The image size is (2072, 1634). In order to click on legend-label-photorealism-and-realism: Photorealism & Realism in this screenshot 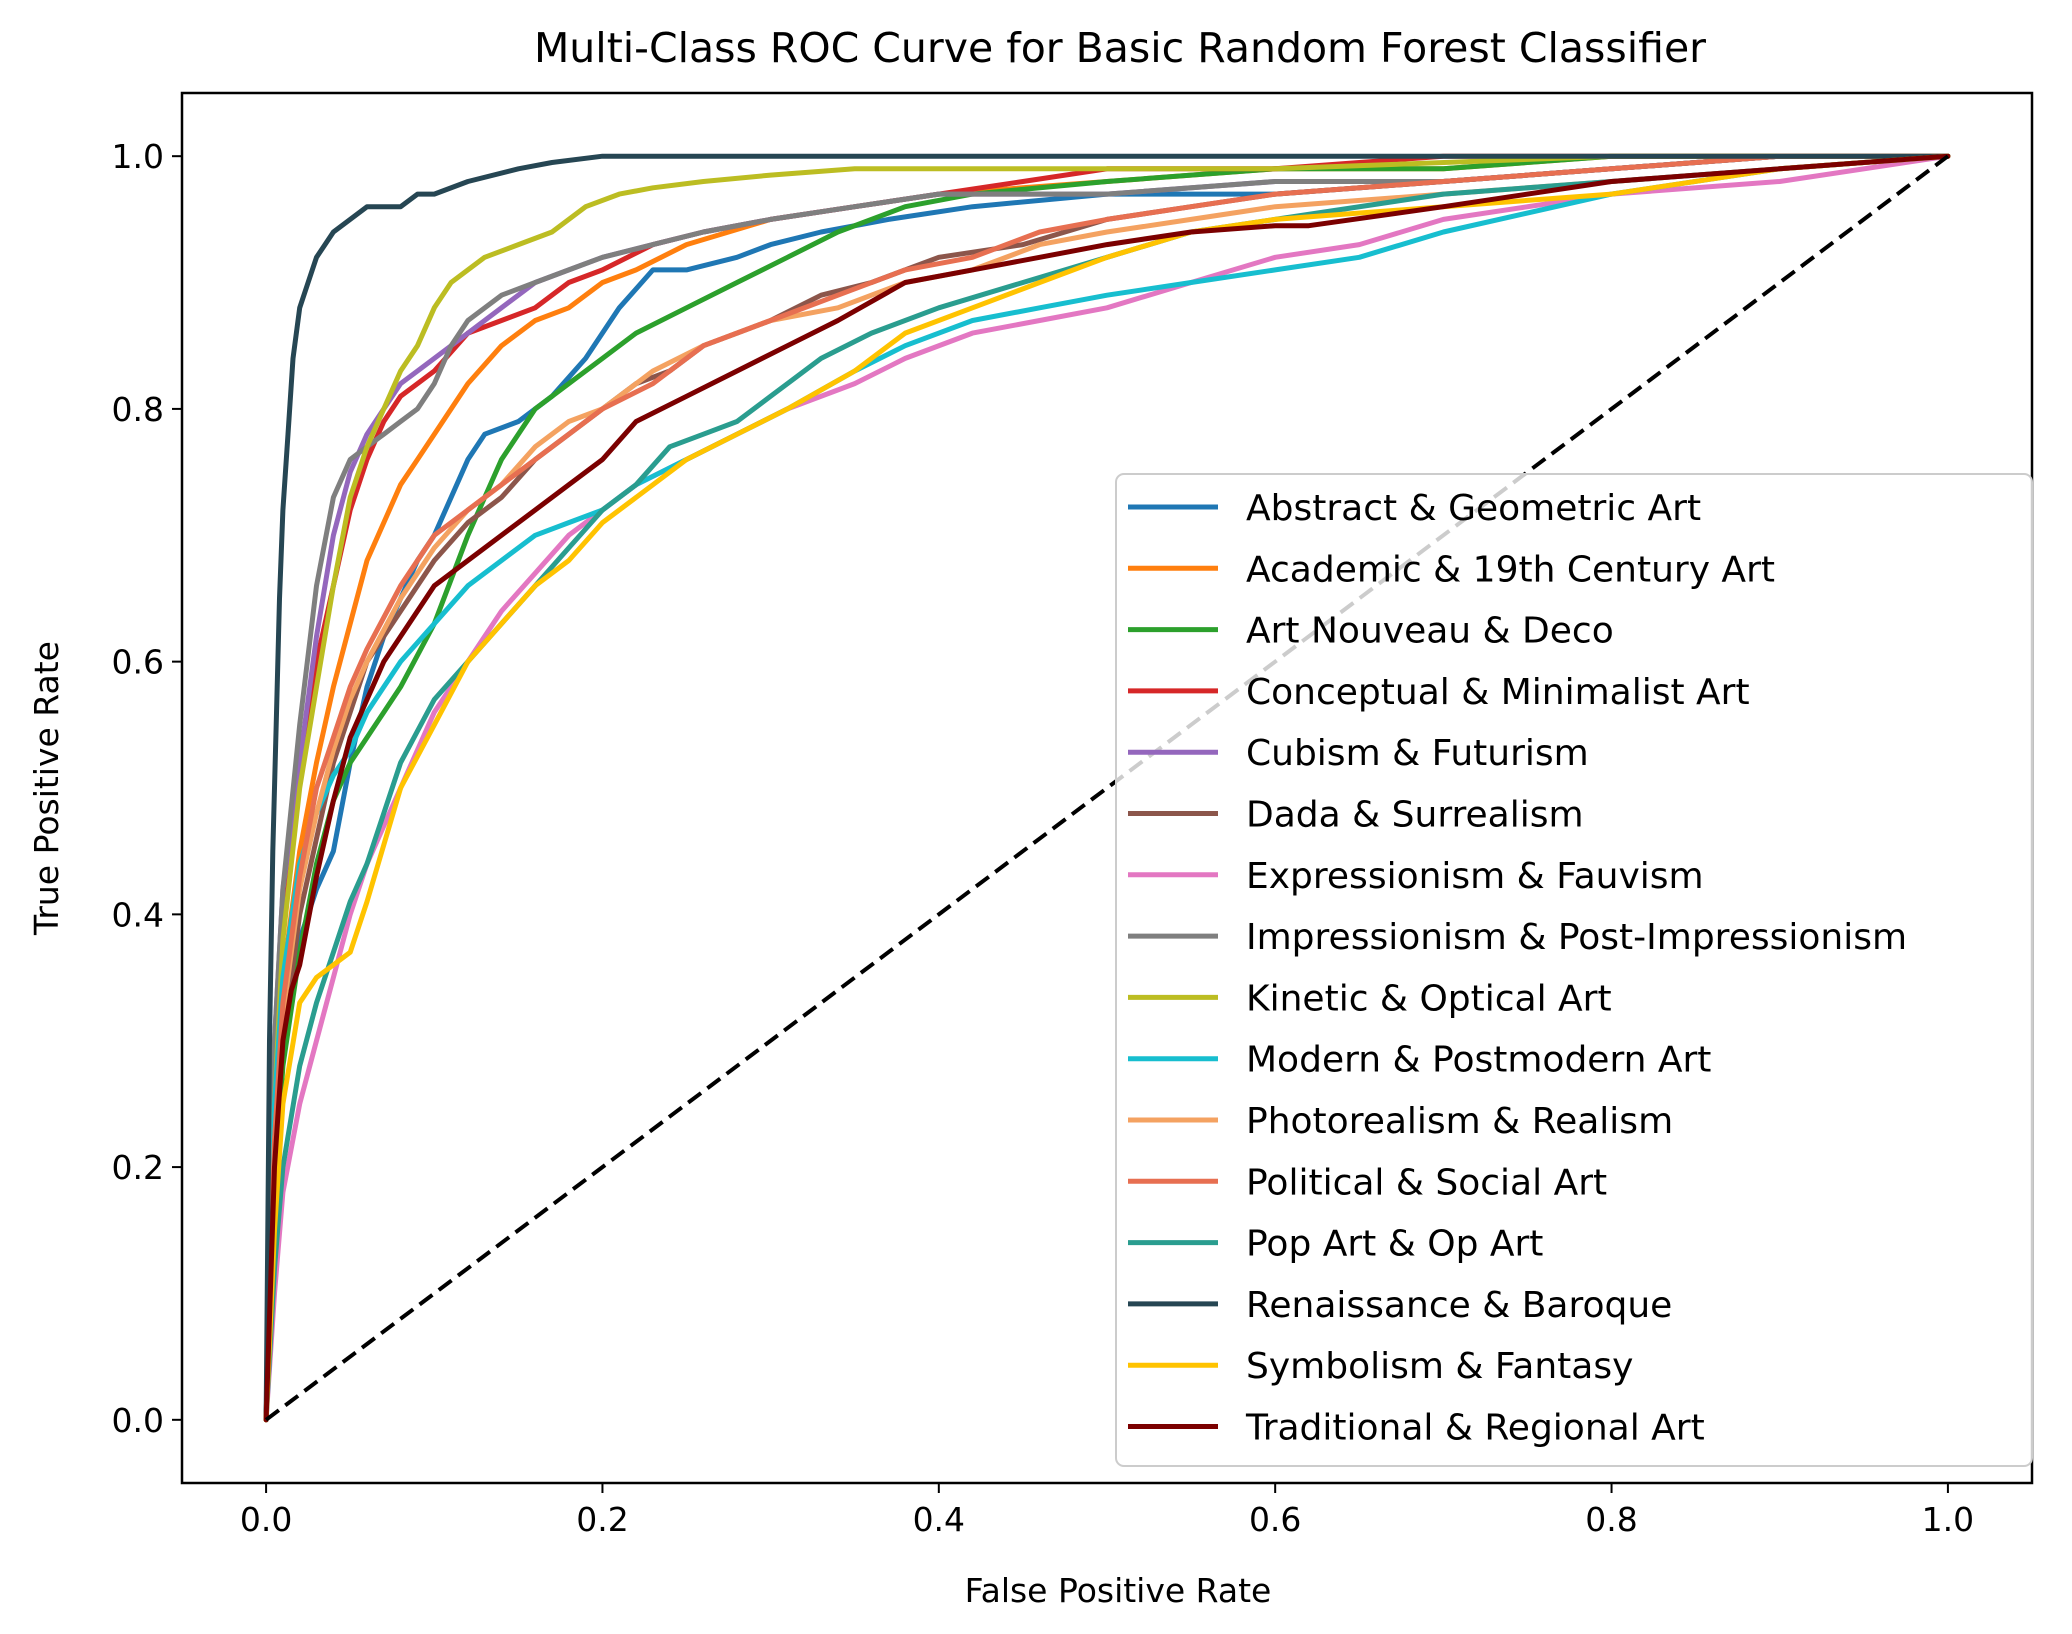, I will do `click(1459, 1121)`.